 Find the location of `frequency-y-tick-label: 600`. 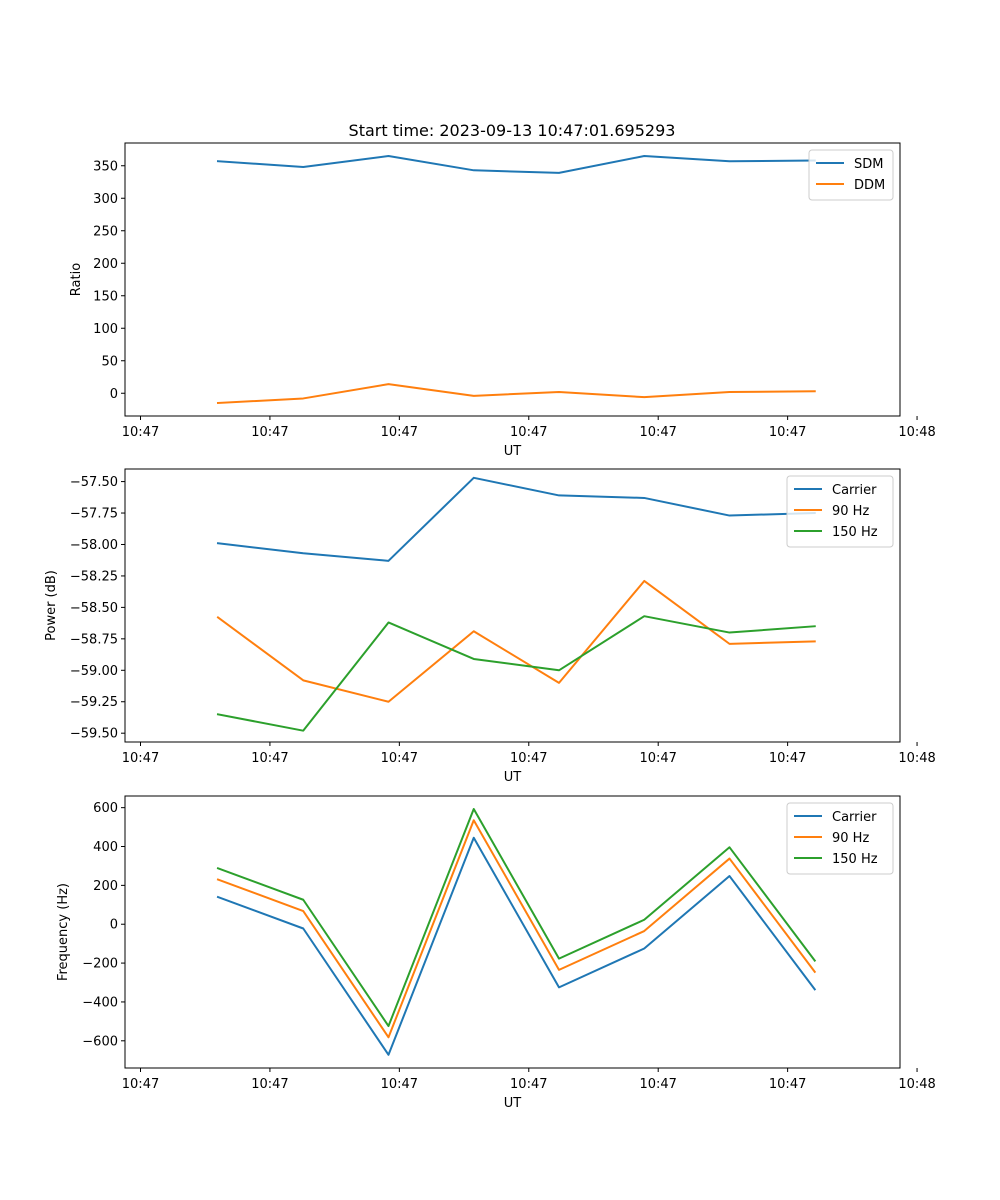

frequency-y-tick-label: 600 is located at coordinates (105, 808).